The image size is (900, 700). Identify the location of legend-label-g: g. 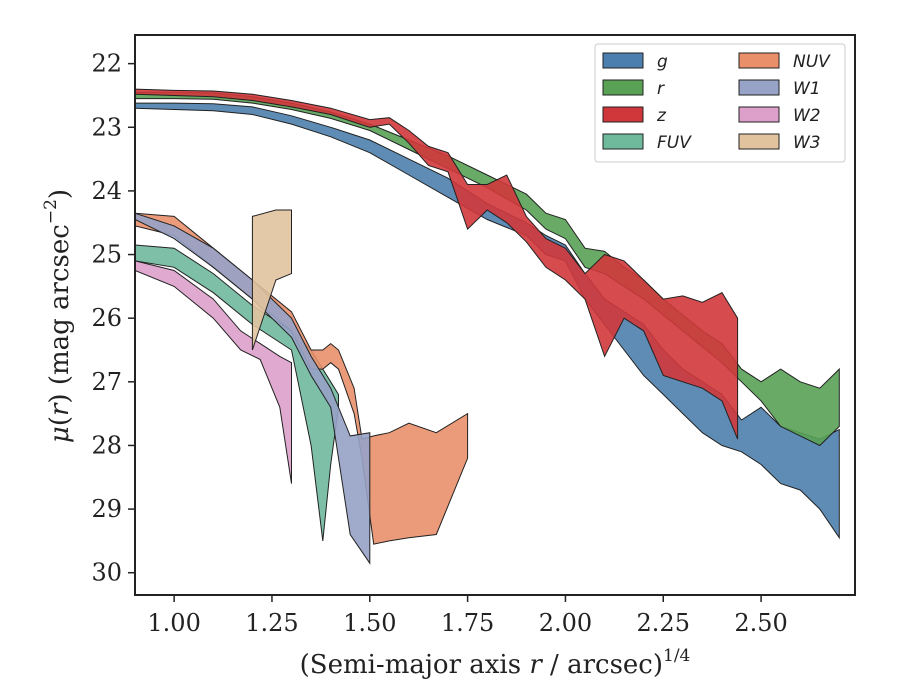
(662, 62).